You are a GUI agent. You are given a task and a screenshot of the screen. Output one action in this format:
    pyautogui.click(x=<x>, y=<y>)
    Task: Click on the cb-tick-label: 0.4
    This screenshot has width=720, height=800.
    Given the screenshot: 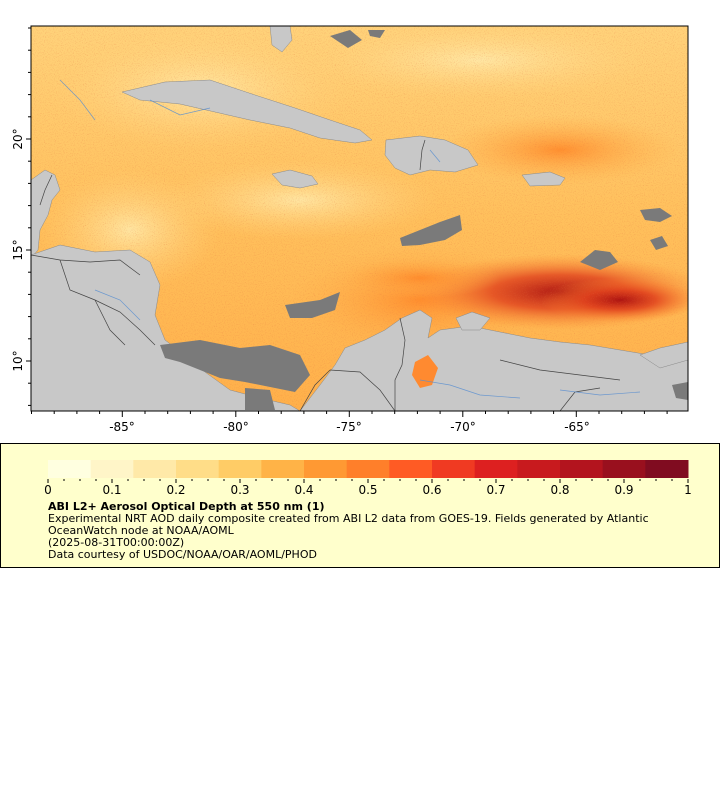 What is the action you would take?
    pyautogui.click(x=303, y=490)
    